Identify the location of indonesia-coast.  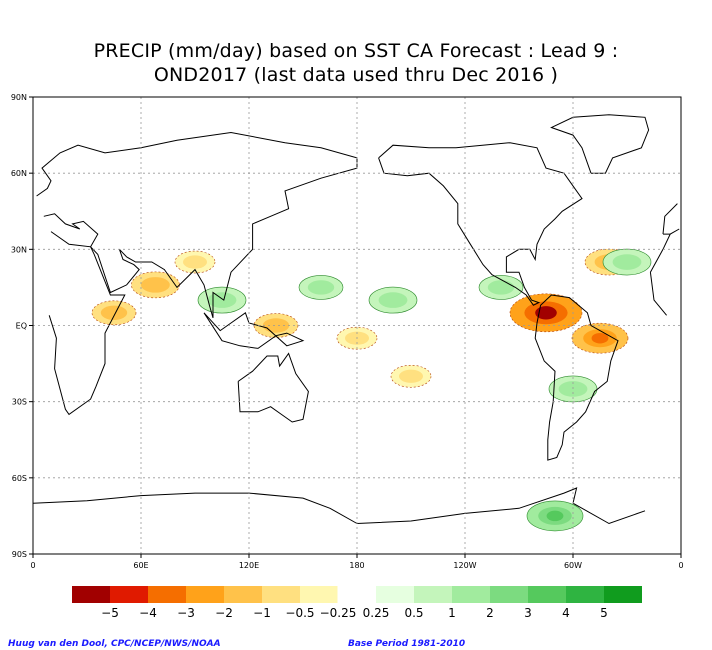
(254, 330).